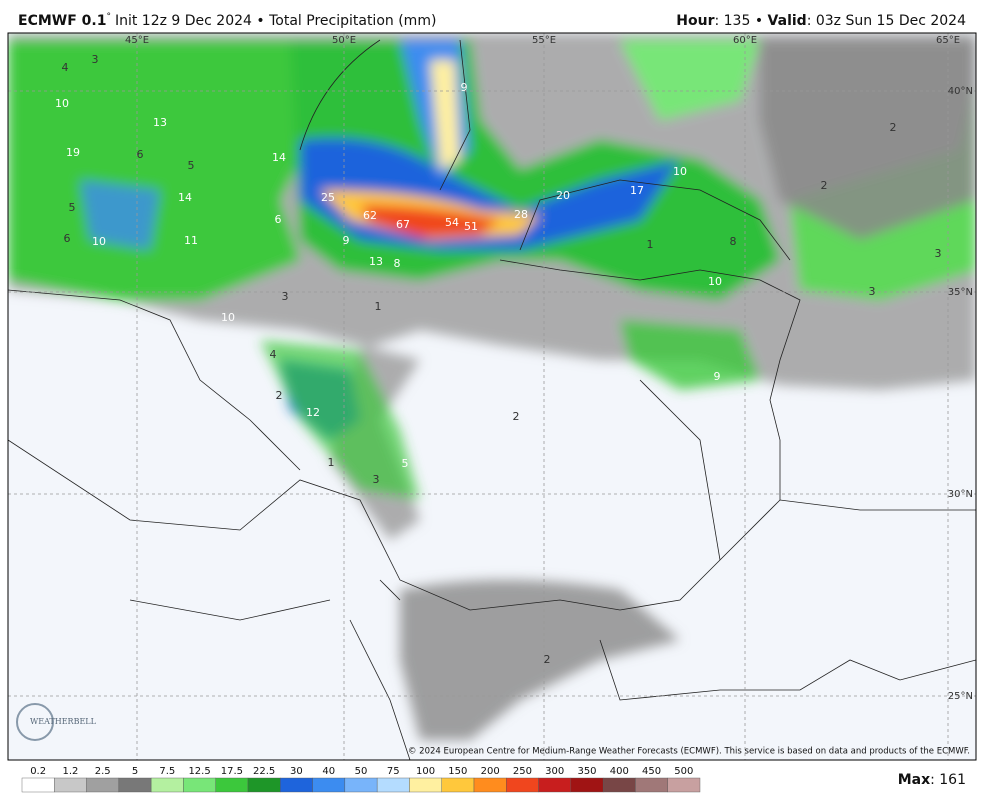  I want to click on lon-label: 65°E, so click(948, 40).